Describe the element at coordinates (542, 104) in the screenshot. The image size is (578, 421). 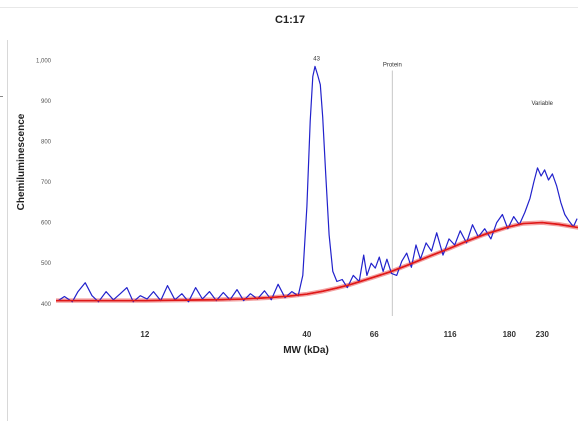
I see `peak-annotation: Variable` at that location.